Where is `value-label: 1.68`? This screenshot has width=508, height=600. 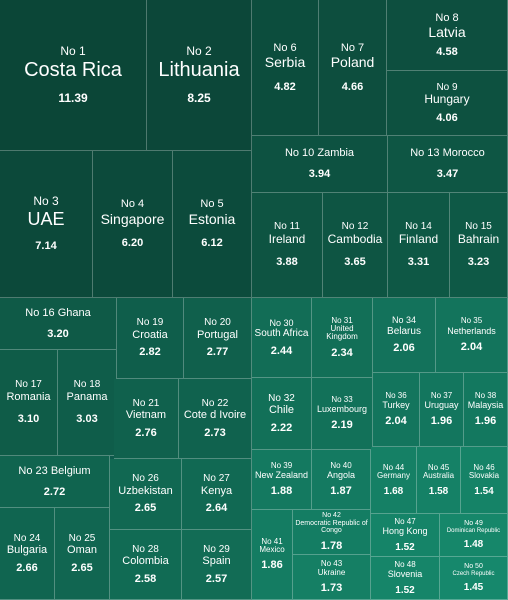 value-label: 1.68 is located at coordinates (393, 491).